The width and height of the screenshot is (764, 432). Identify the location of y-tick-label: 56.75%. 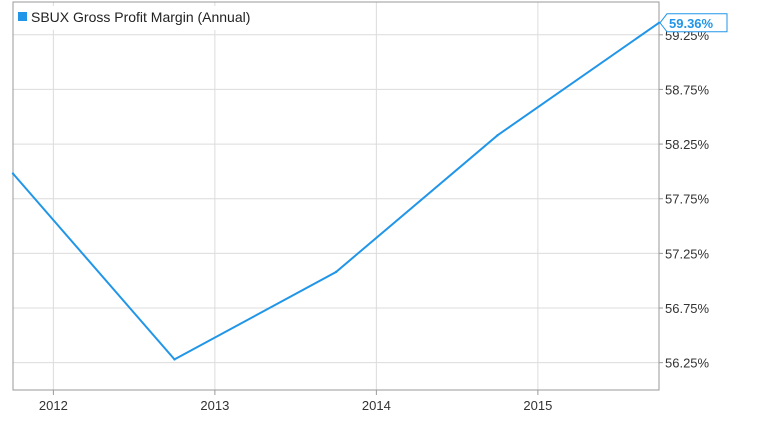
(687, 308).